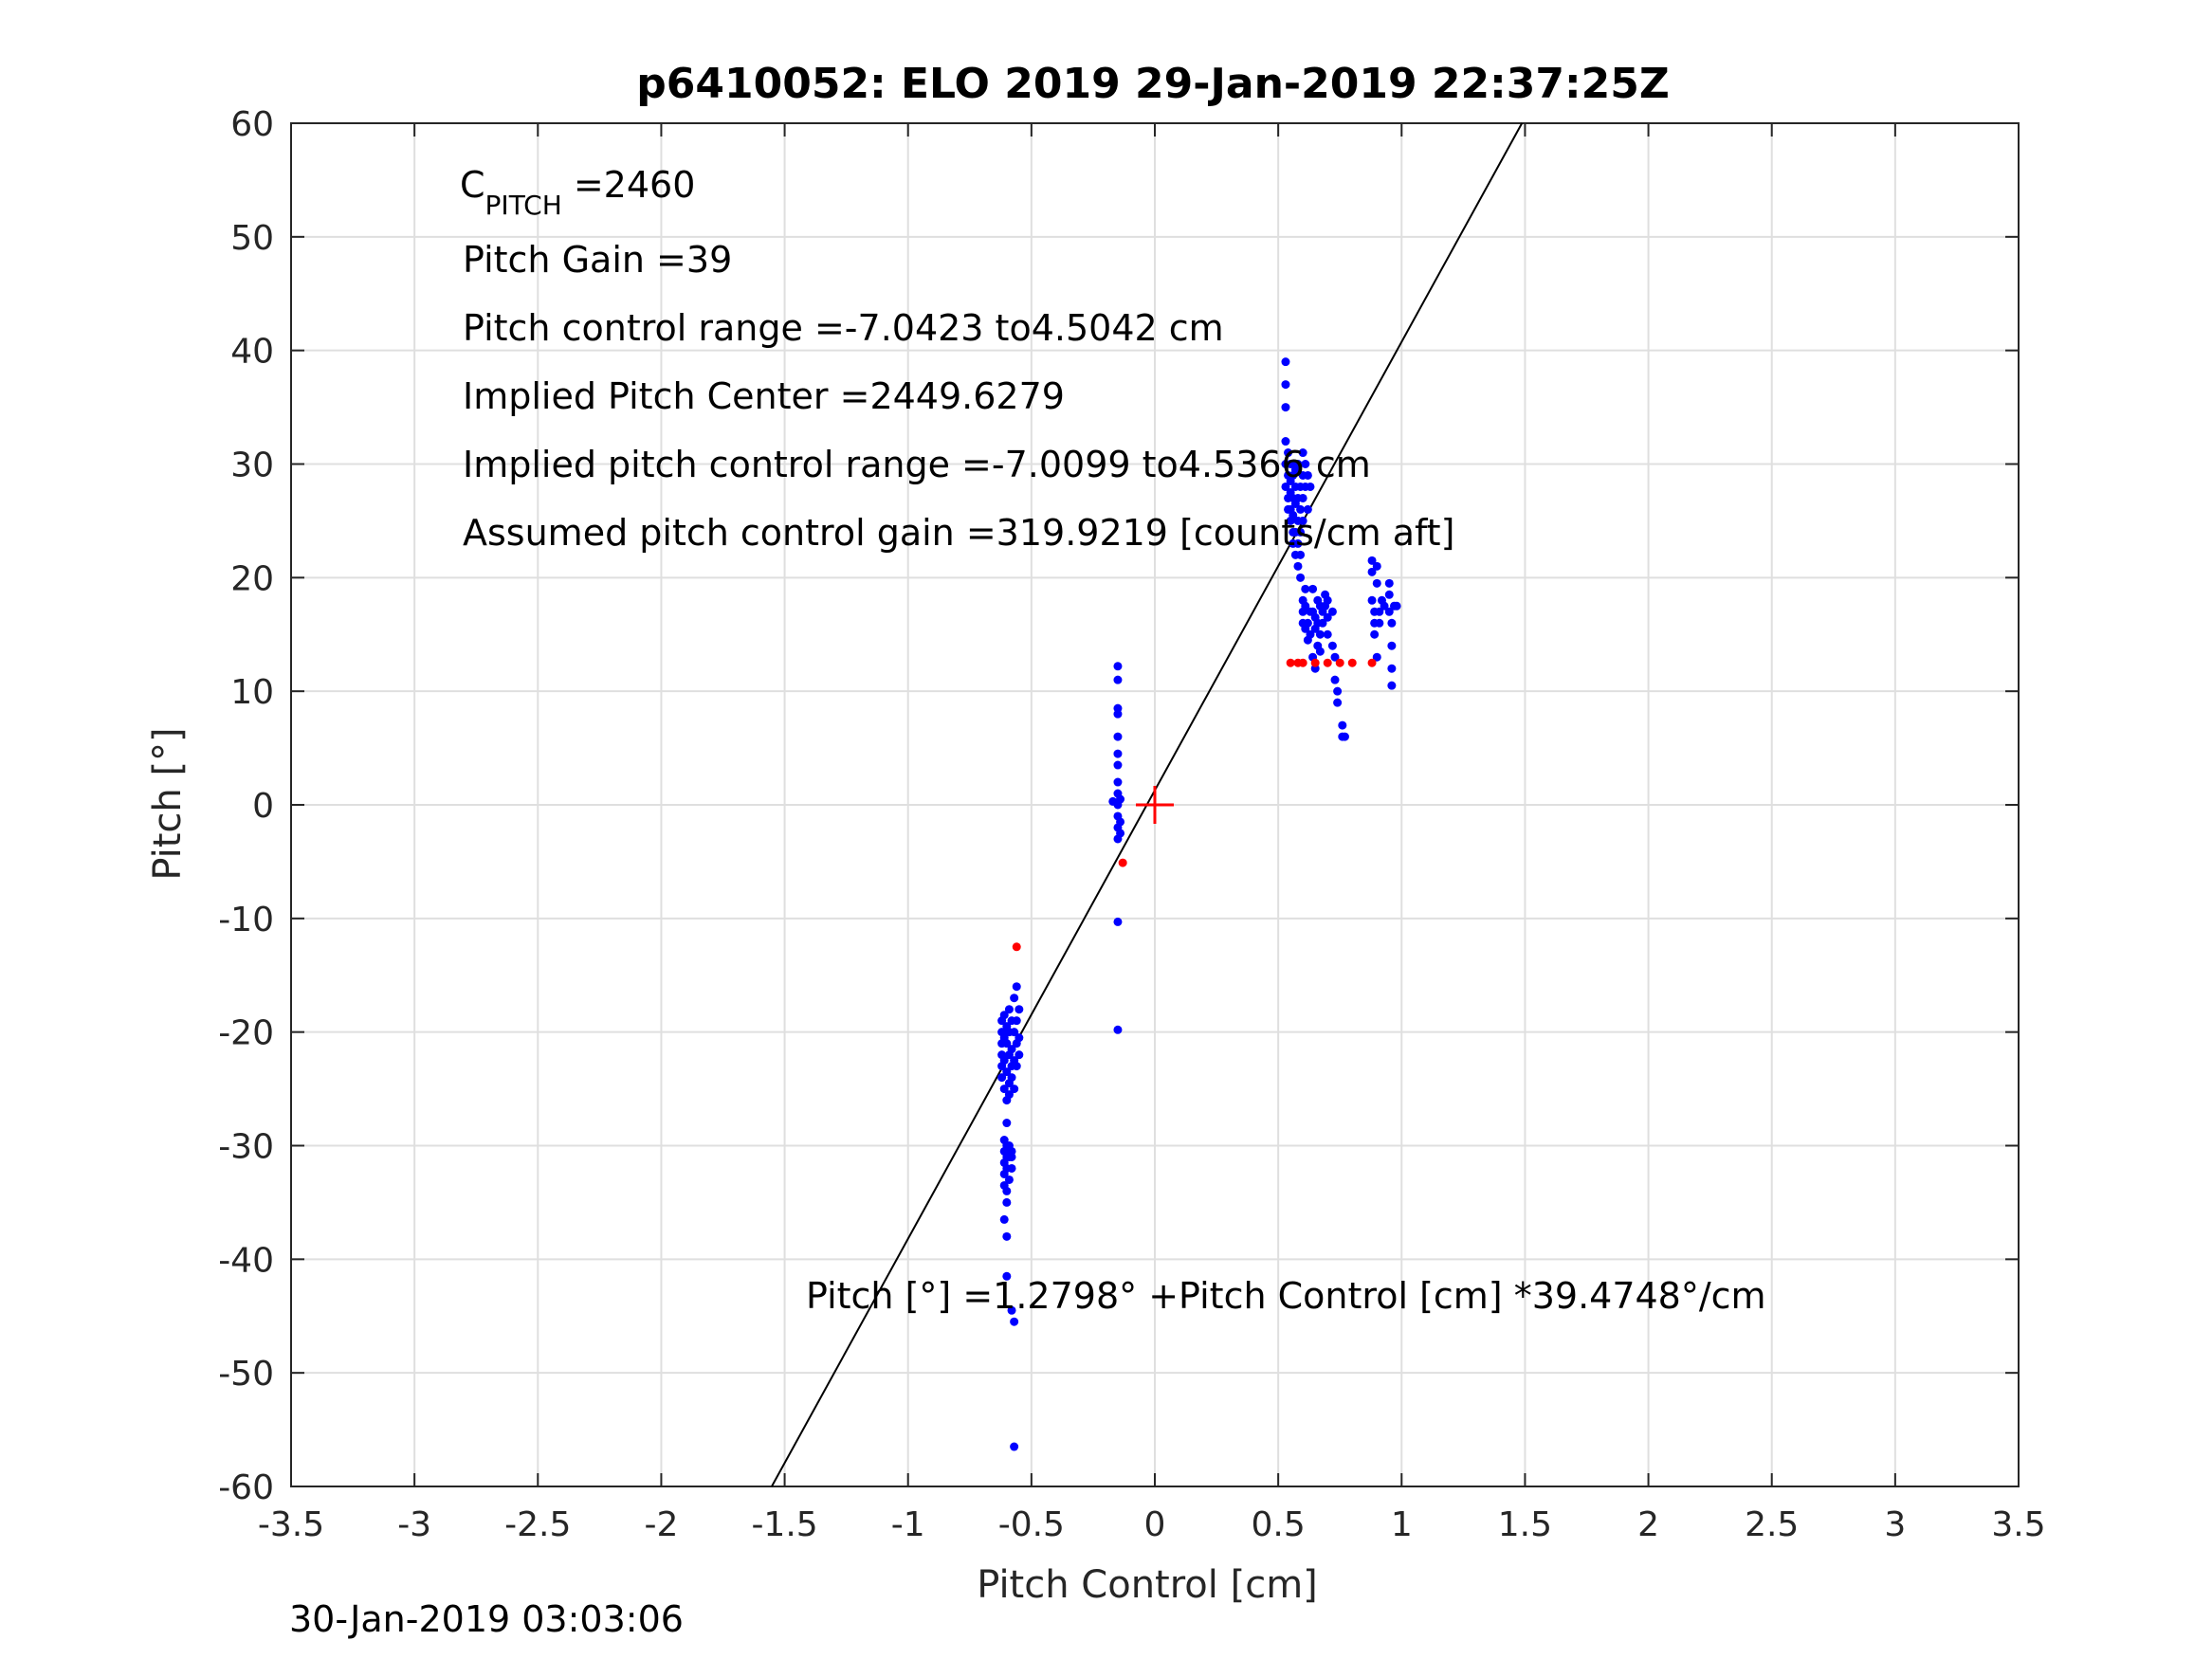 The width and height of the screenshot is (2212, 1659). What do you see at coordinates (1648, 1524) in the screenshot?
I see `x-tick-label: 2` at bounding box center [1648, 1524].